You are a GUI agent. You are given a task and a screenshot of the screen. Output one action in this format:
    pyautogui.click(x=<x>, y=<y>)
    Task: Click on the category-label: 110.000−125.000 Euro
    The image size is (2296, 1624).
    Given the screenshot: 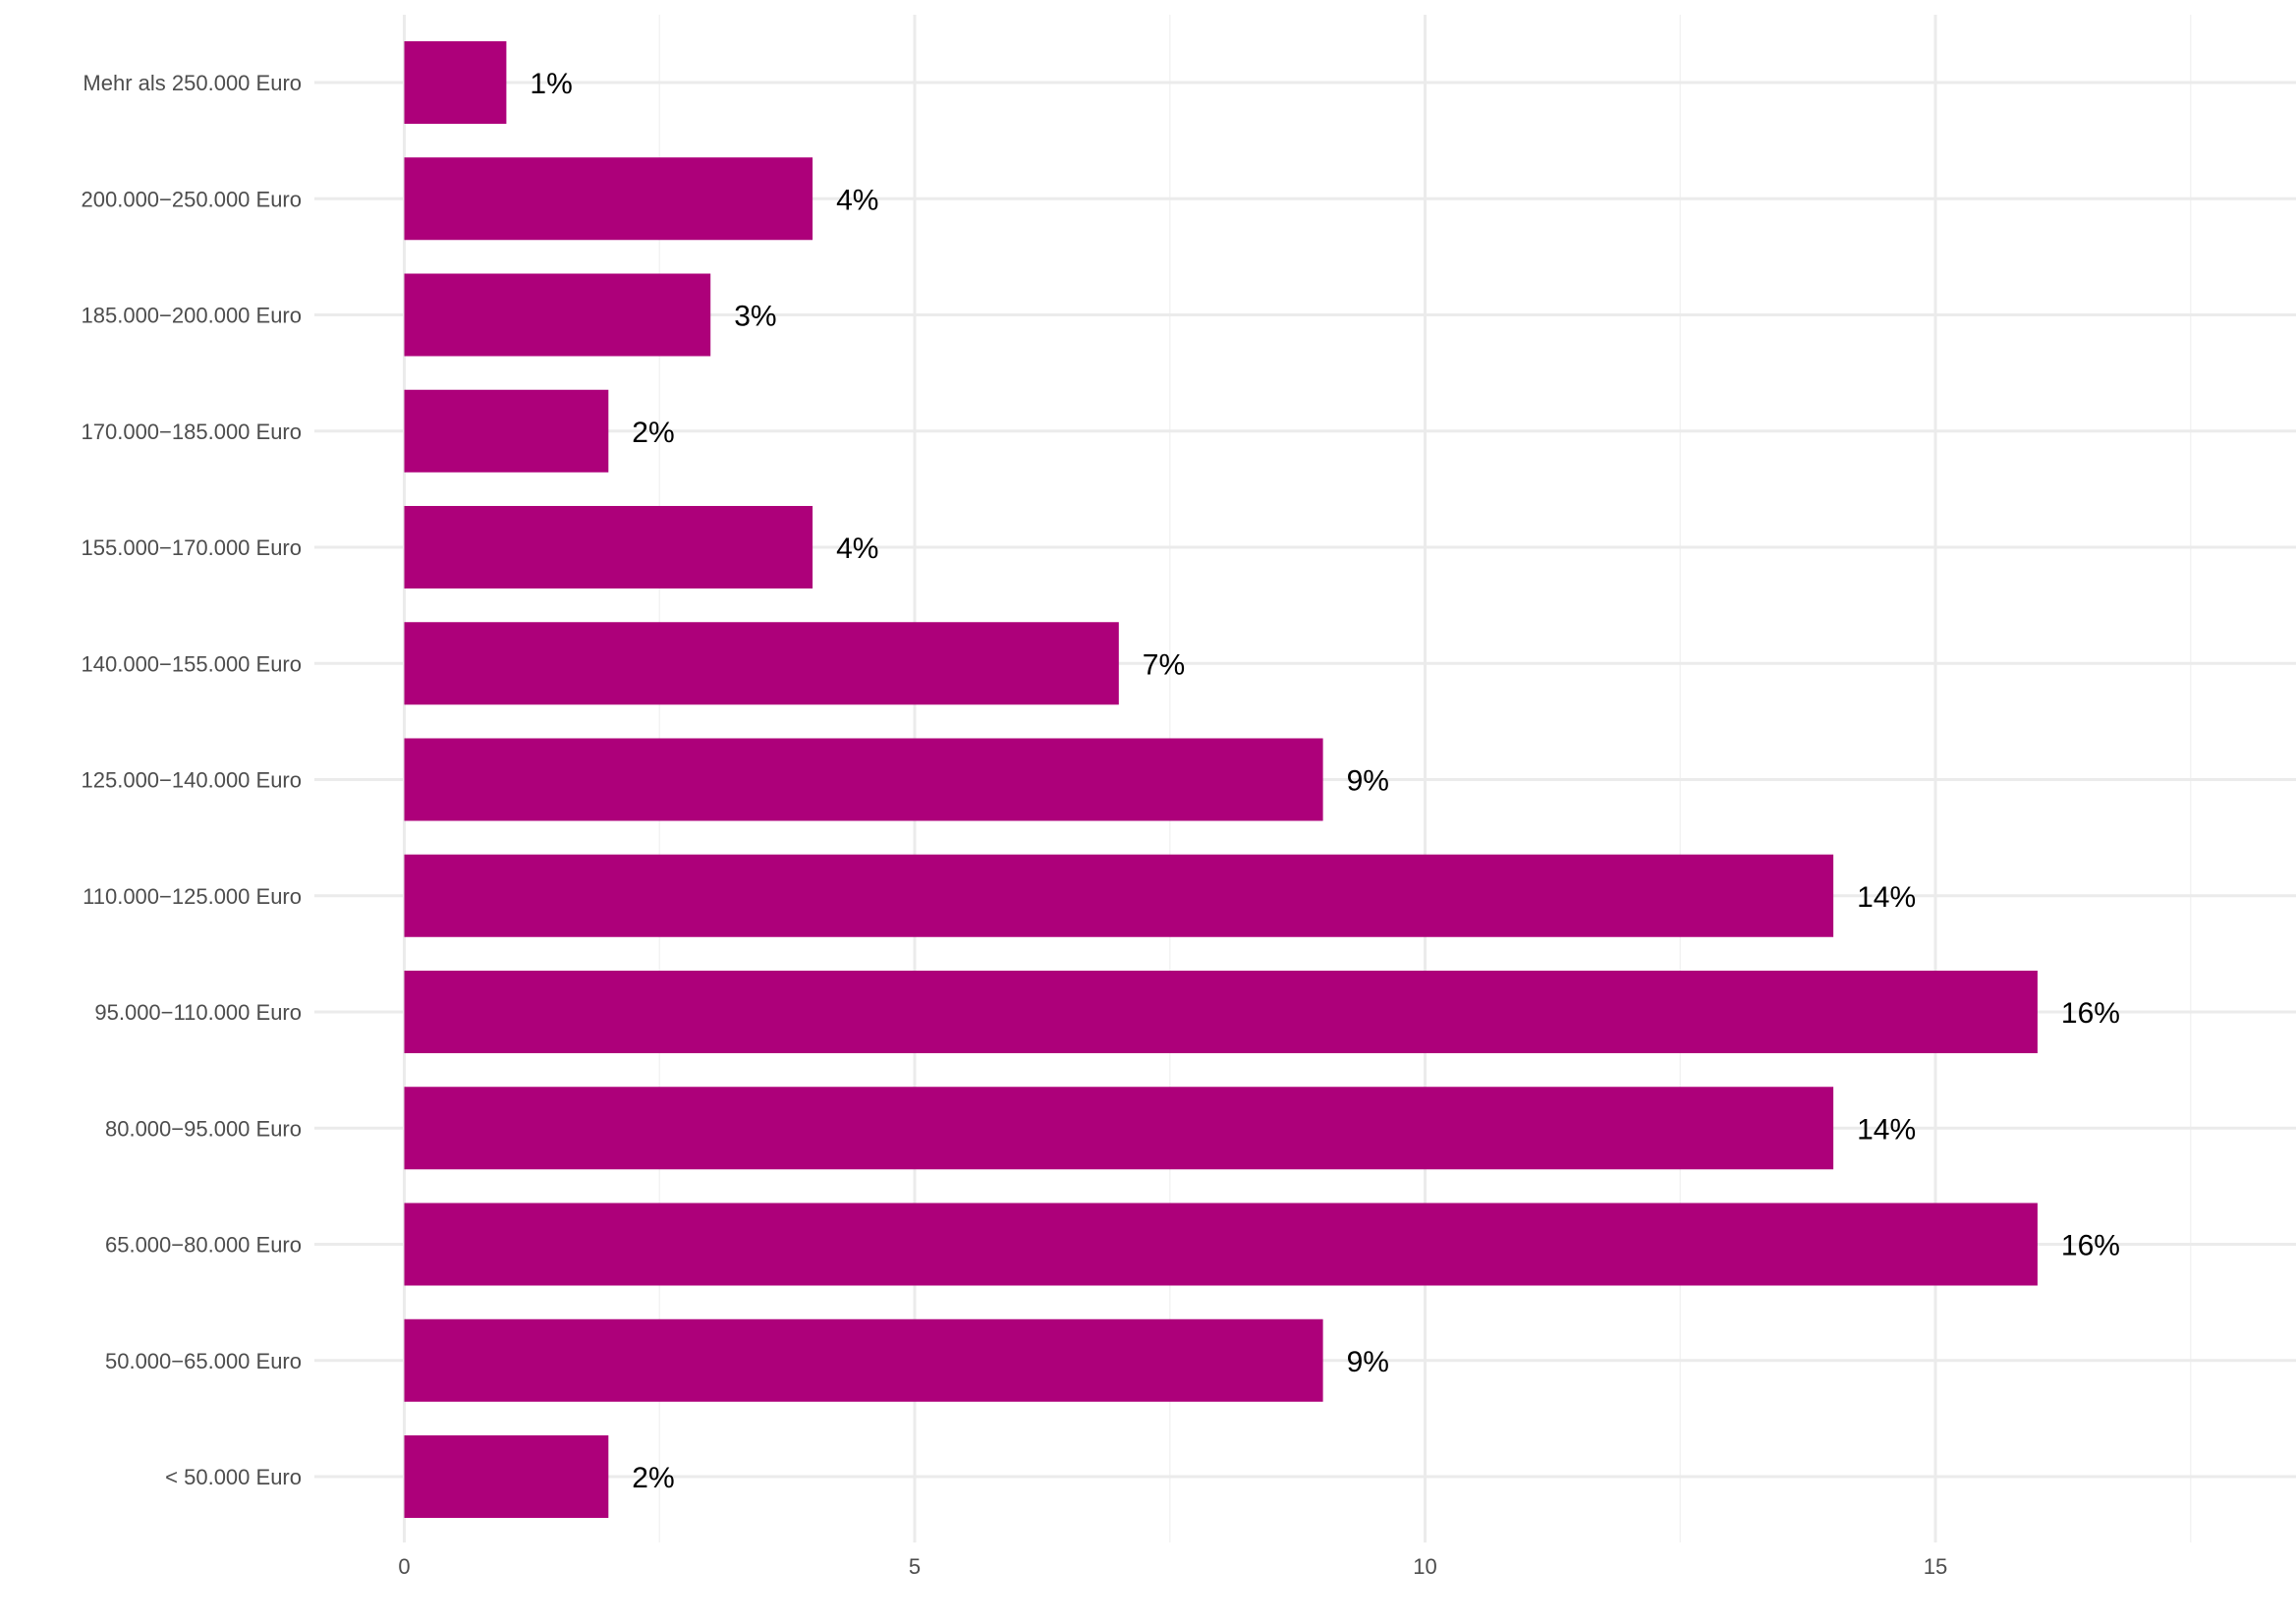 What is the action you would take?
    pyautogui.click(x=192, y=896)
    